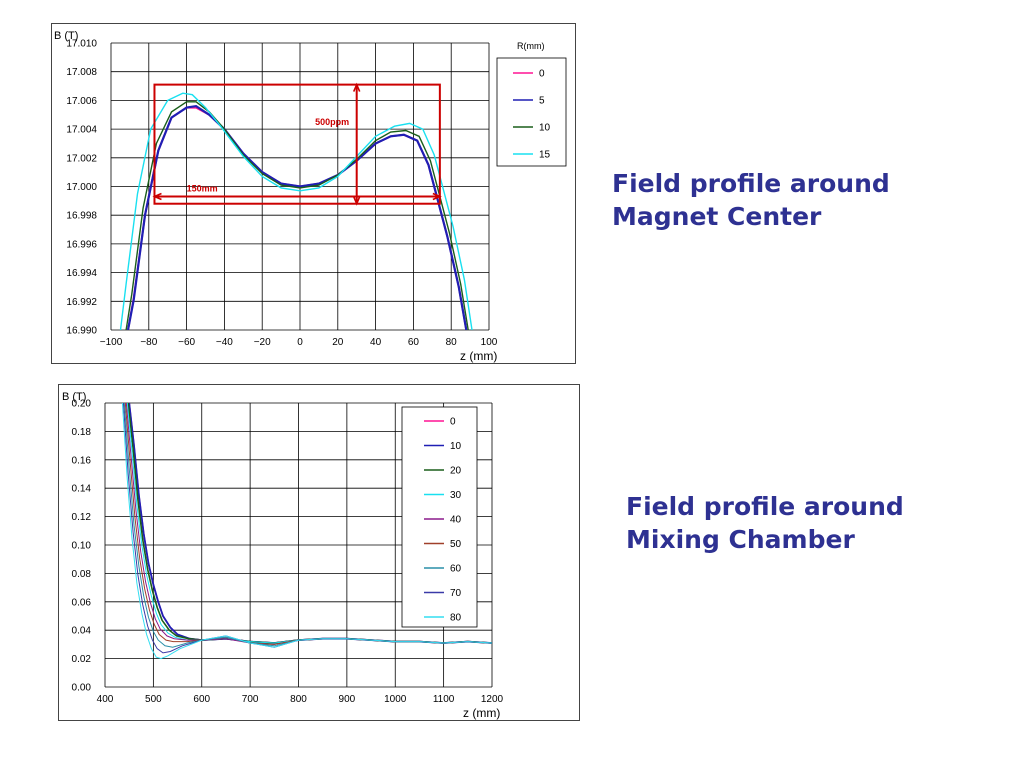  I want to click on x-tick-label: 600, so click(201, 699).